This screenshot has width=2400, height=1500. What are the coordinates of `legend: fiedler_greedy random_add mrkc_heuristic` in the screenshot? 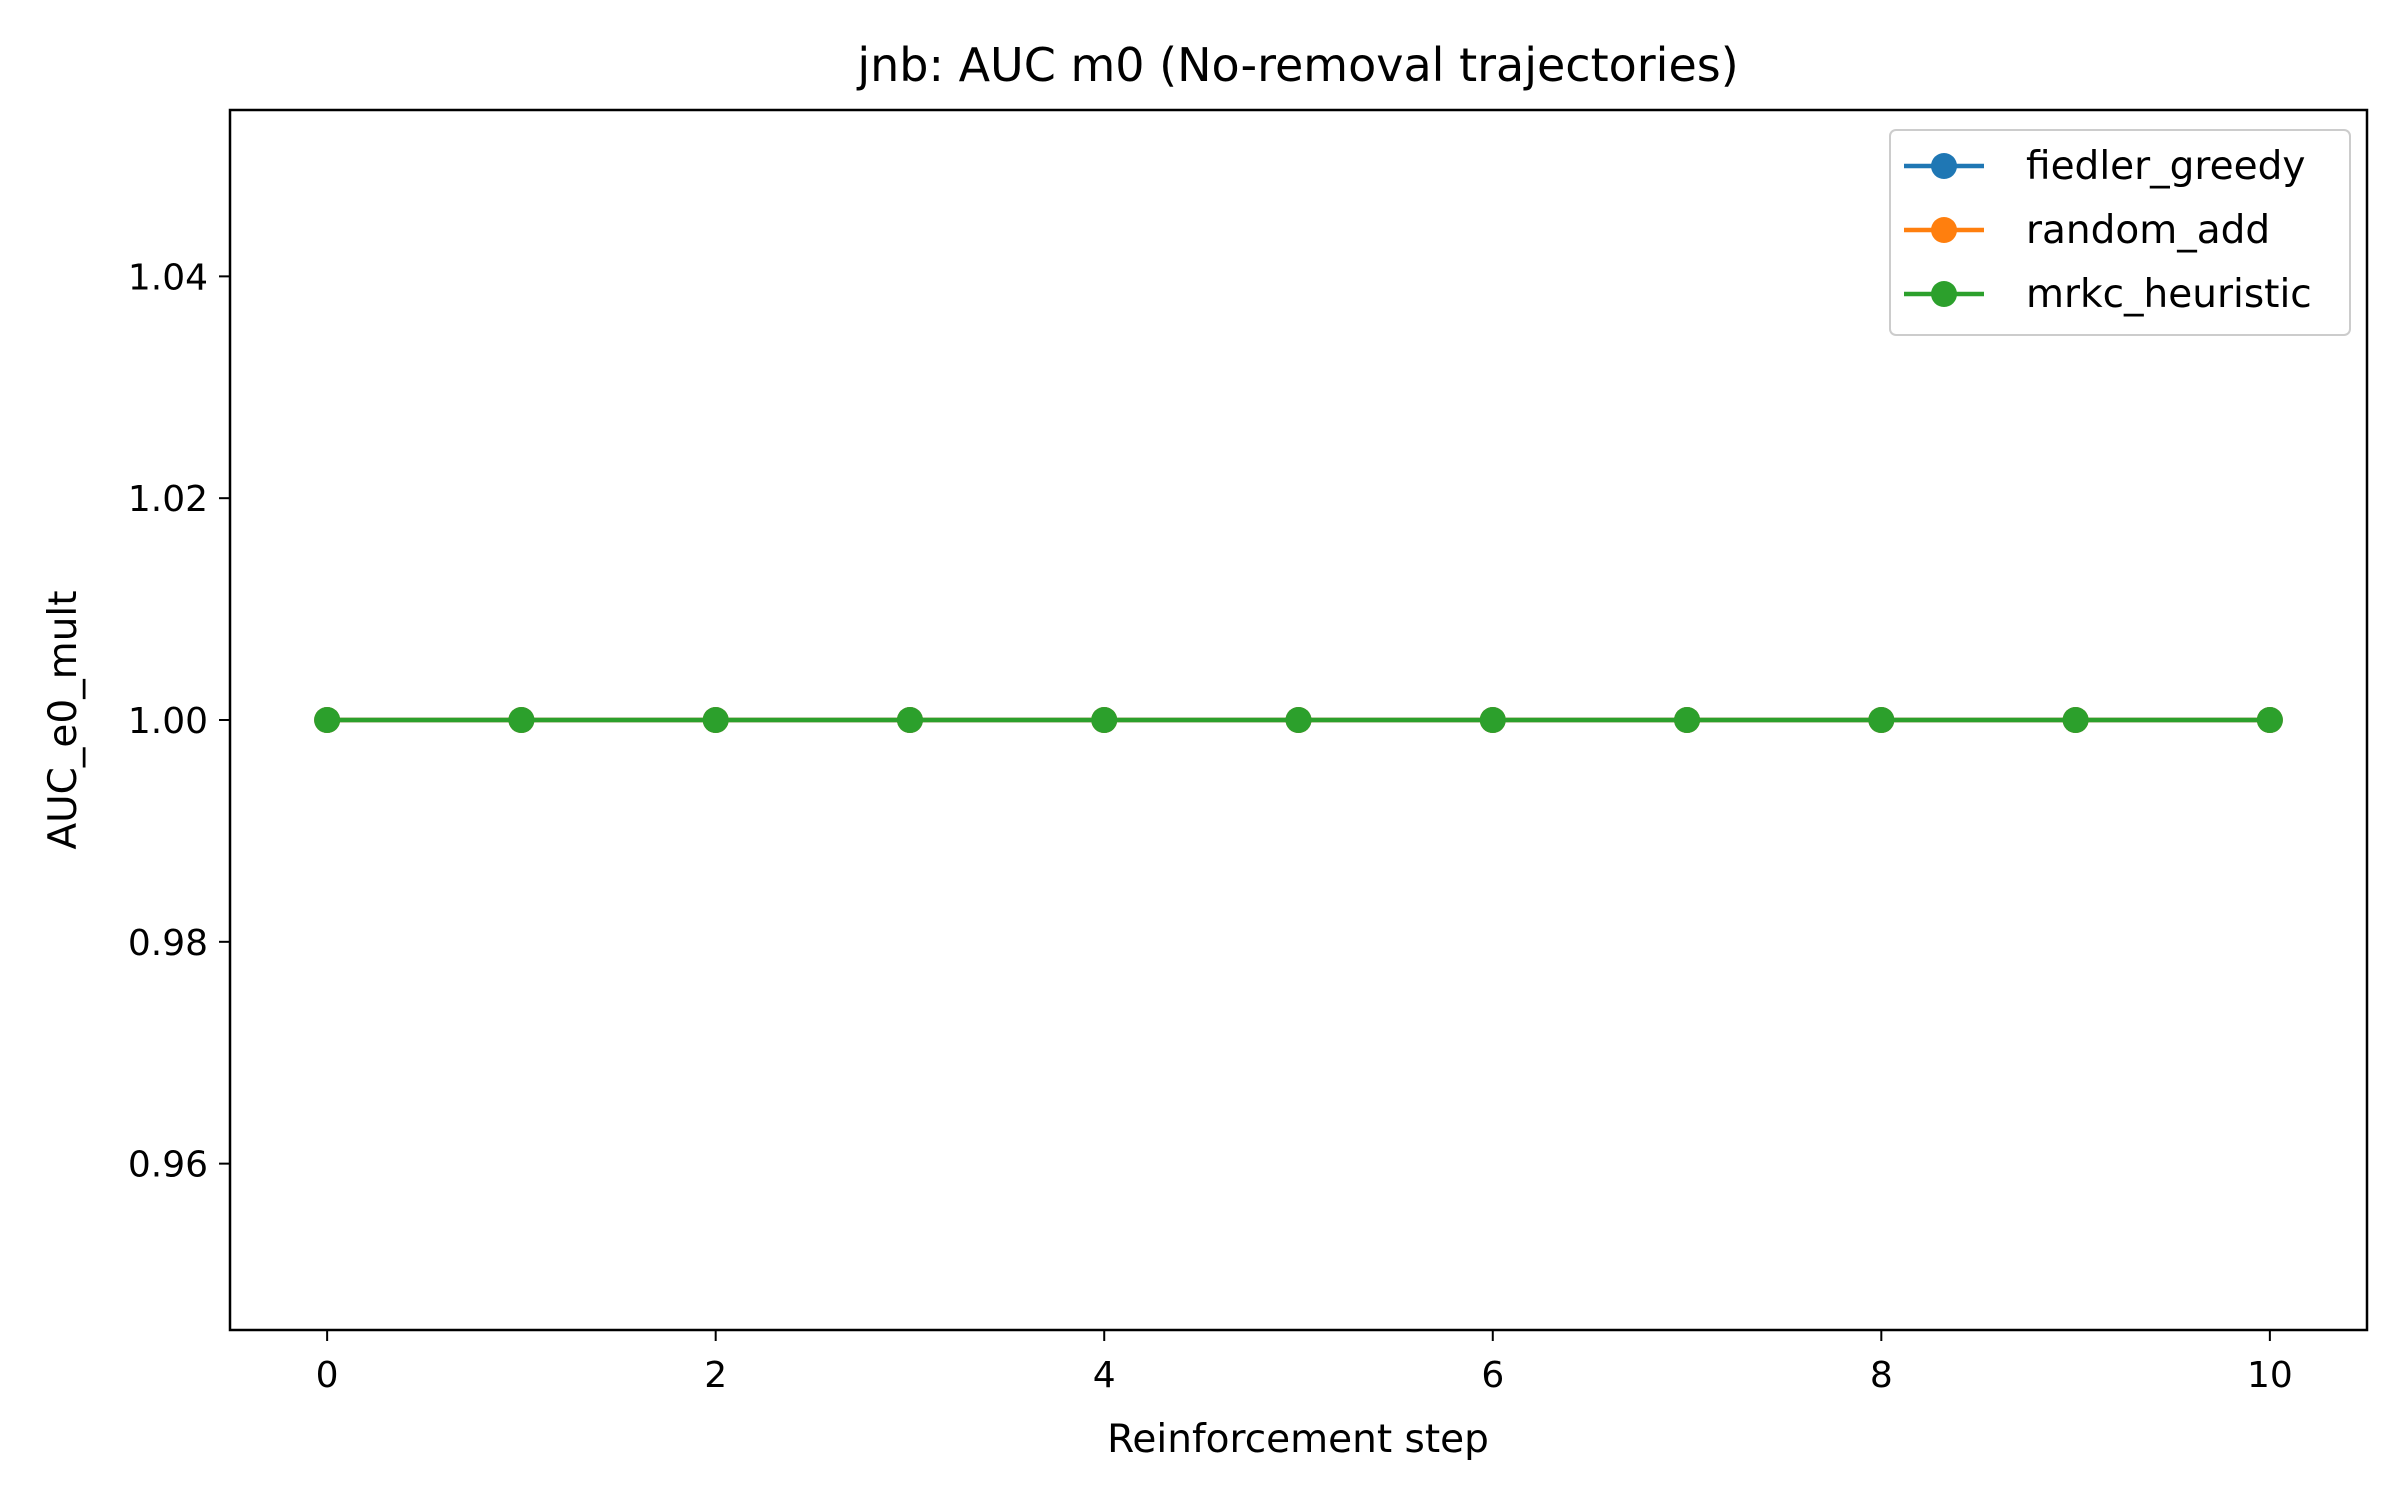 It's located at (2120, 232).